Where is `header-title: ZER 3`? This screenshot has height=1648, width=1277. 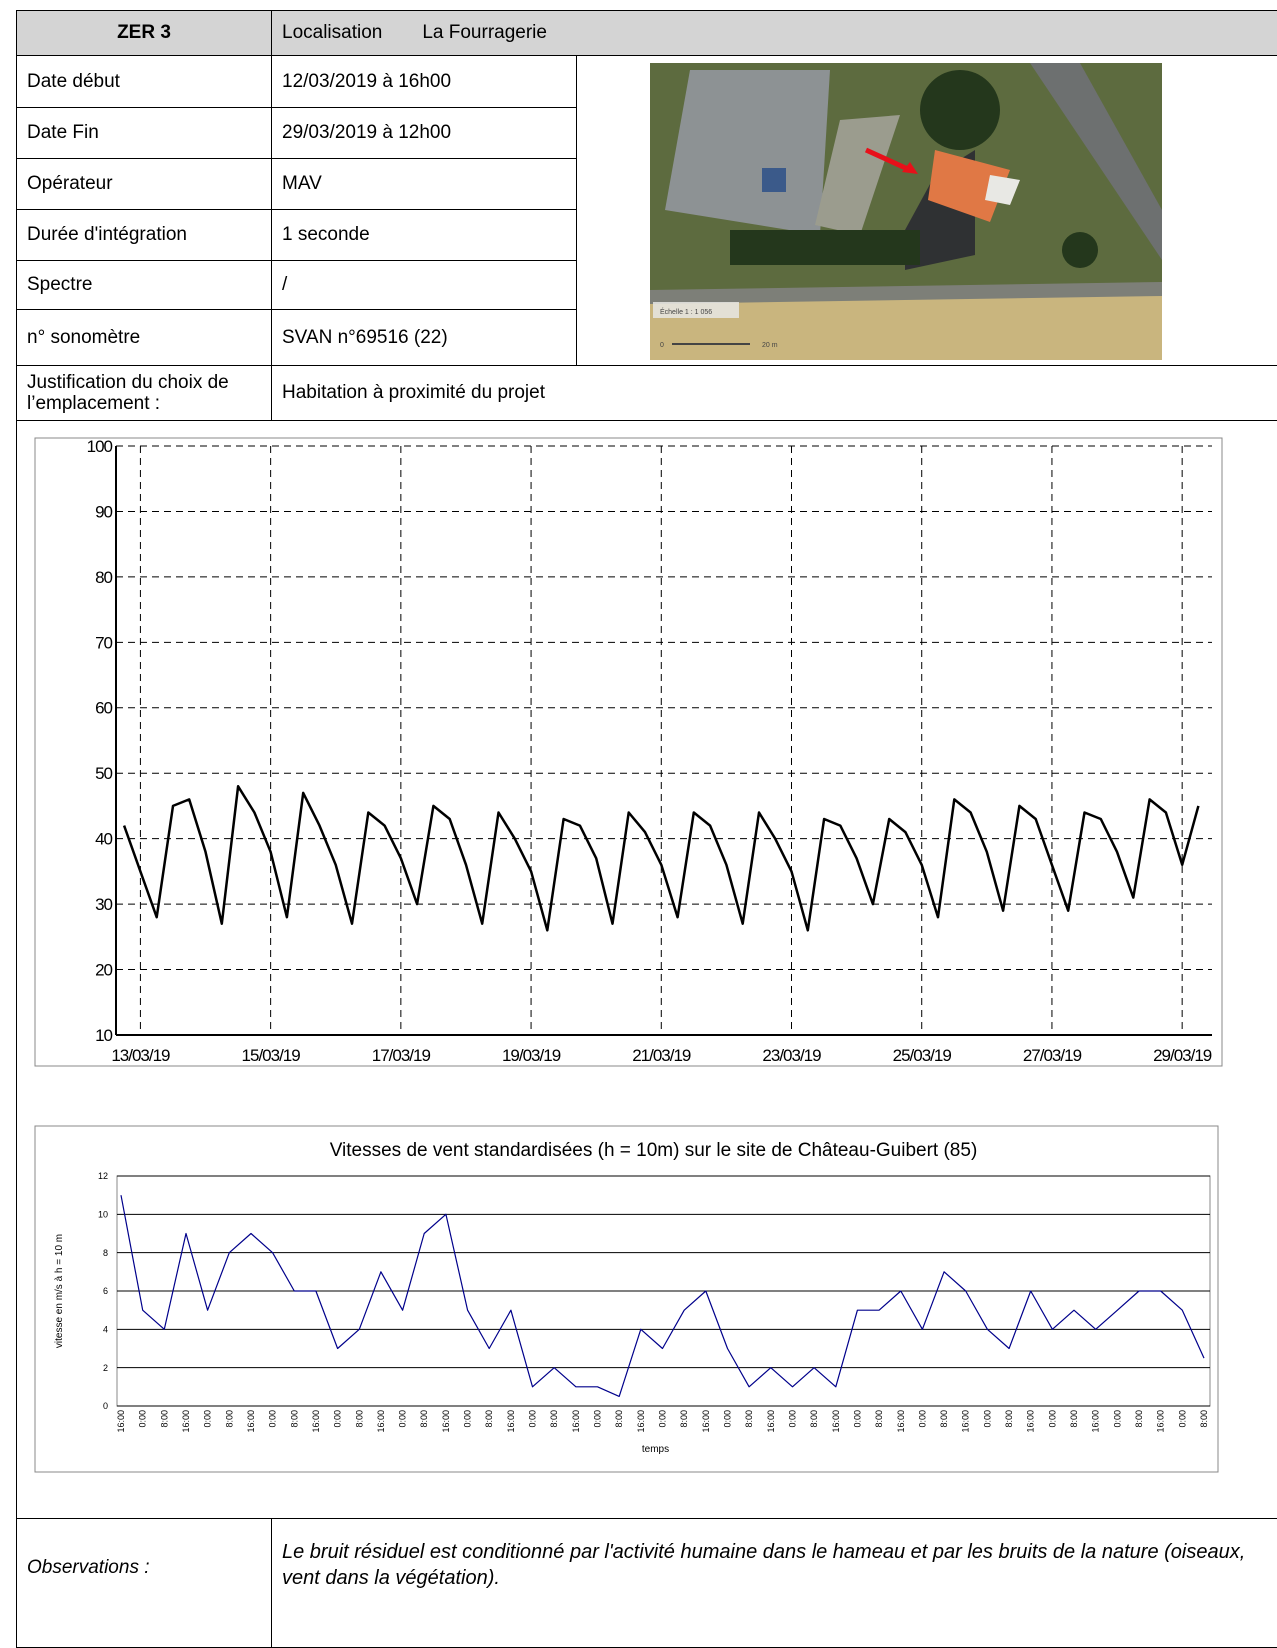 header-title: ZER 3 is located at coordinates (144, 33).